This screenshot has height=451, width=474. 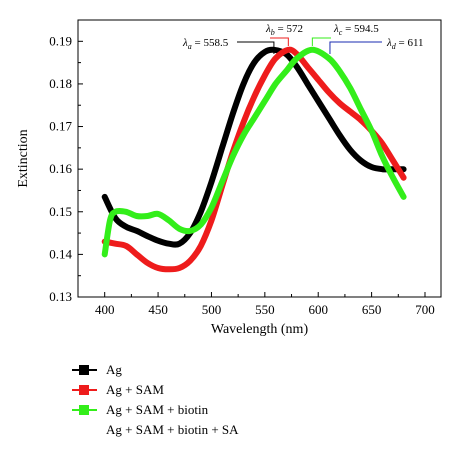 I want to click on x-tick-label: 700, so click(x=425, y=309).